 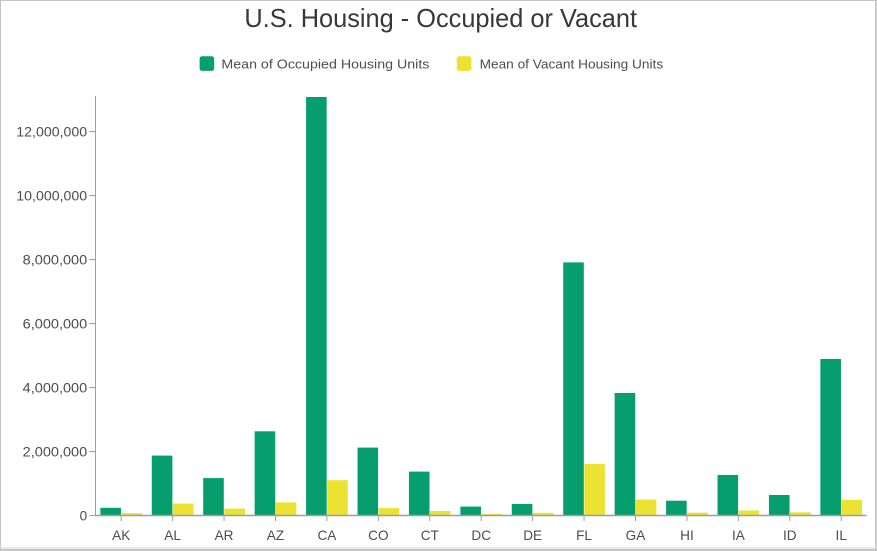 What do you see at coordinates (636, 535) in the screenshot?
I see `svg-text: GA` at bounding box center [636, 535].